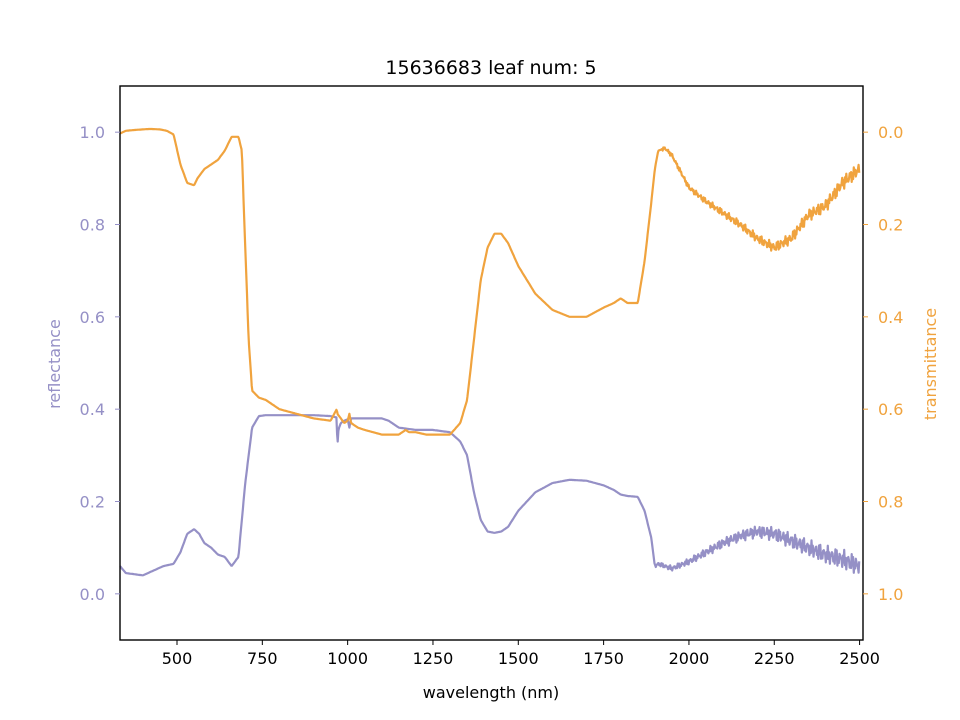 This screenshot has width=960, height=720. Describe the element at coordinates (92, 502) in the screenshot. I see `y-tick-label-left: 0.2` at that location.